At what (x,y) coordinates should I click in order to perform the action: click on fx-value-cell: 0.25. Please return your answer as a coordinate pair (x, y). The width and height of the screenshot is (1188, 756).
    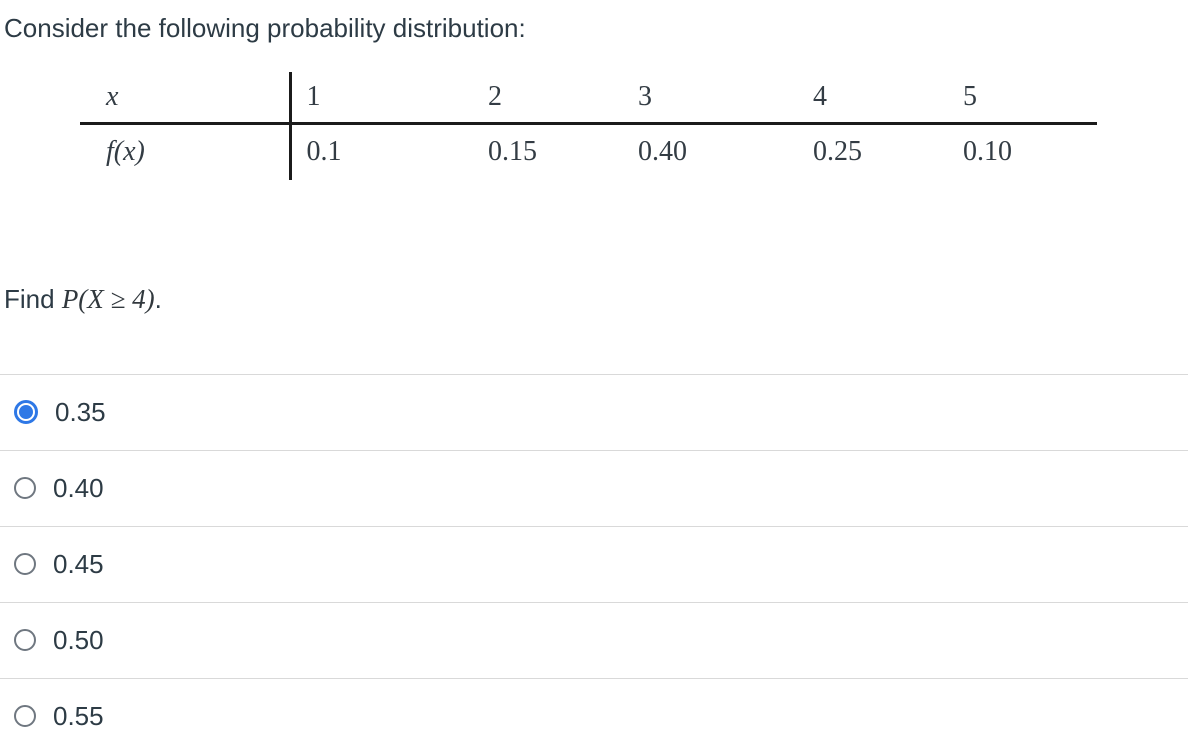
    Looking at the image, I should click on (837, 152).